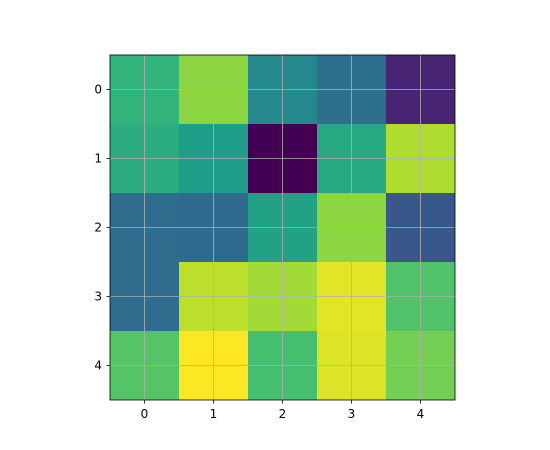 This screenshot has width=550, height=450. What do you see at coordinates (98, 228) in the screenshot?
I see `y-tick-label: 2` at bounding box center [98, 228].